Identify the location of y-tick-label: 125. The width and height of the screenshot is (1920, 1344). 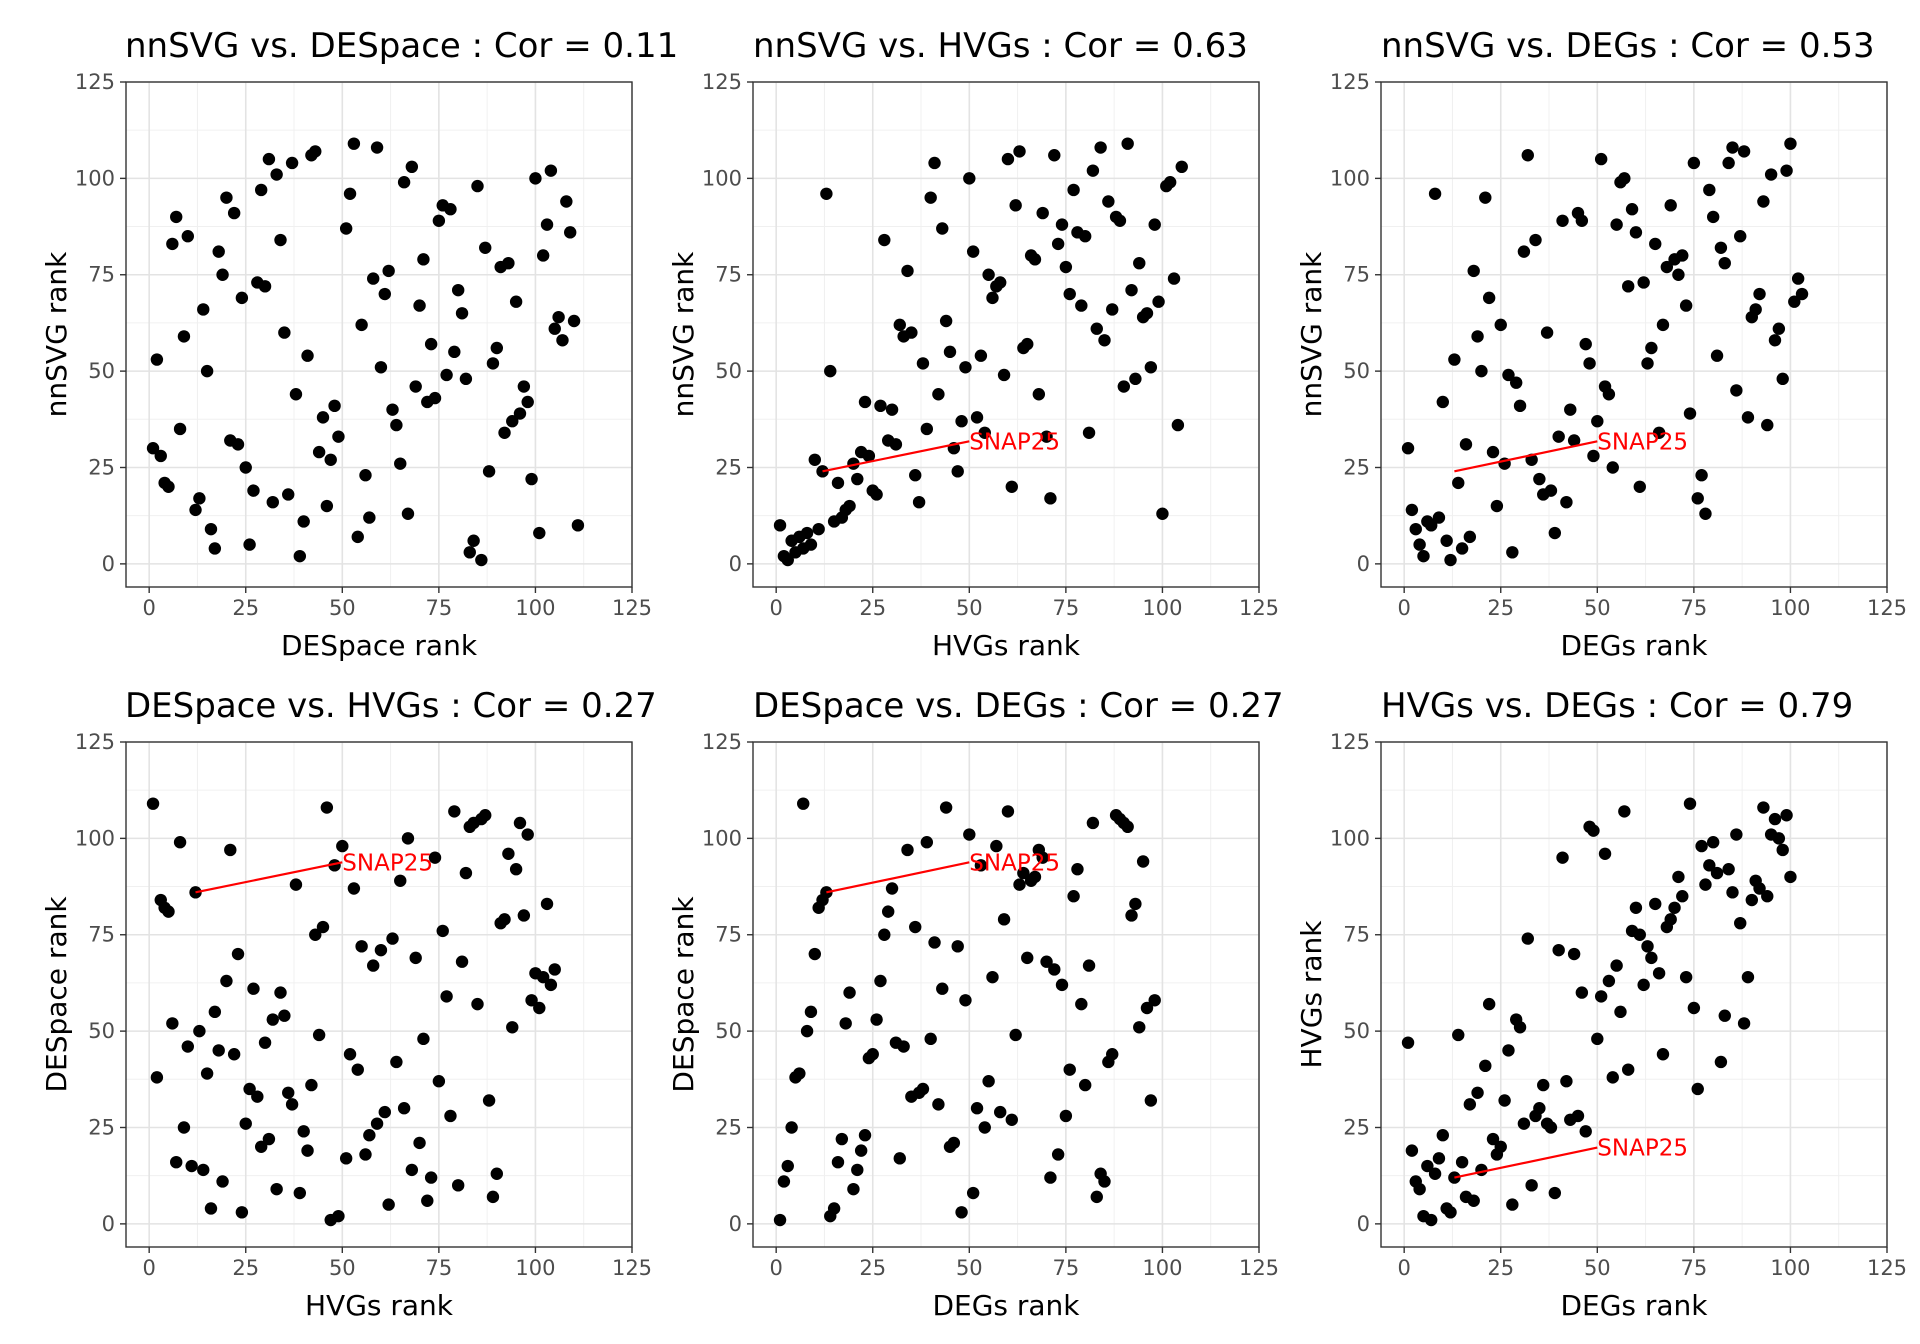
(95, 82).